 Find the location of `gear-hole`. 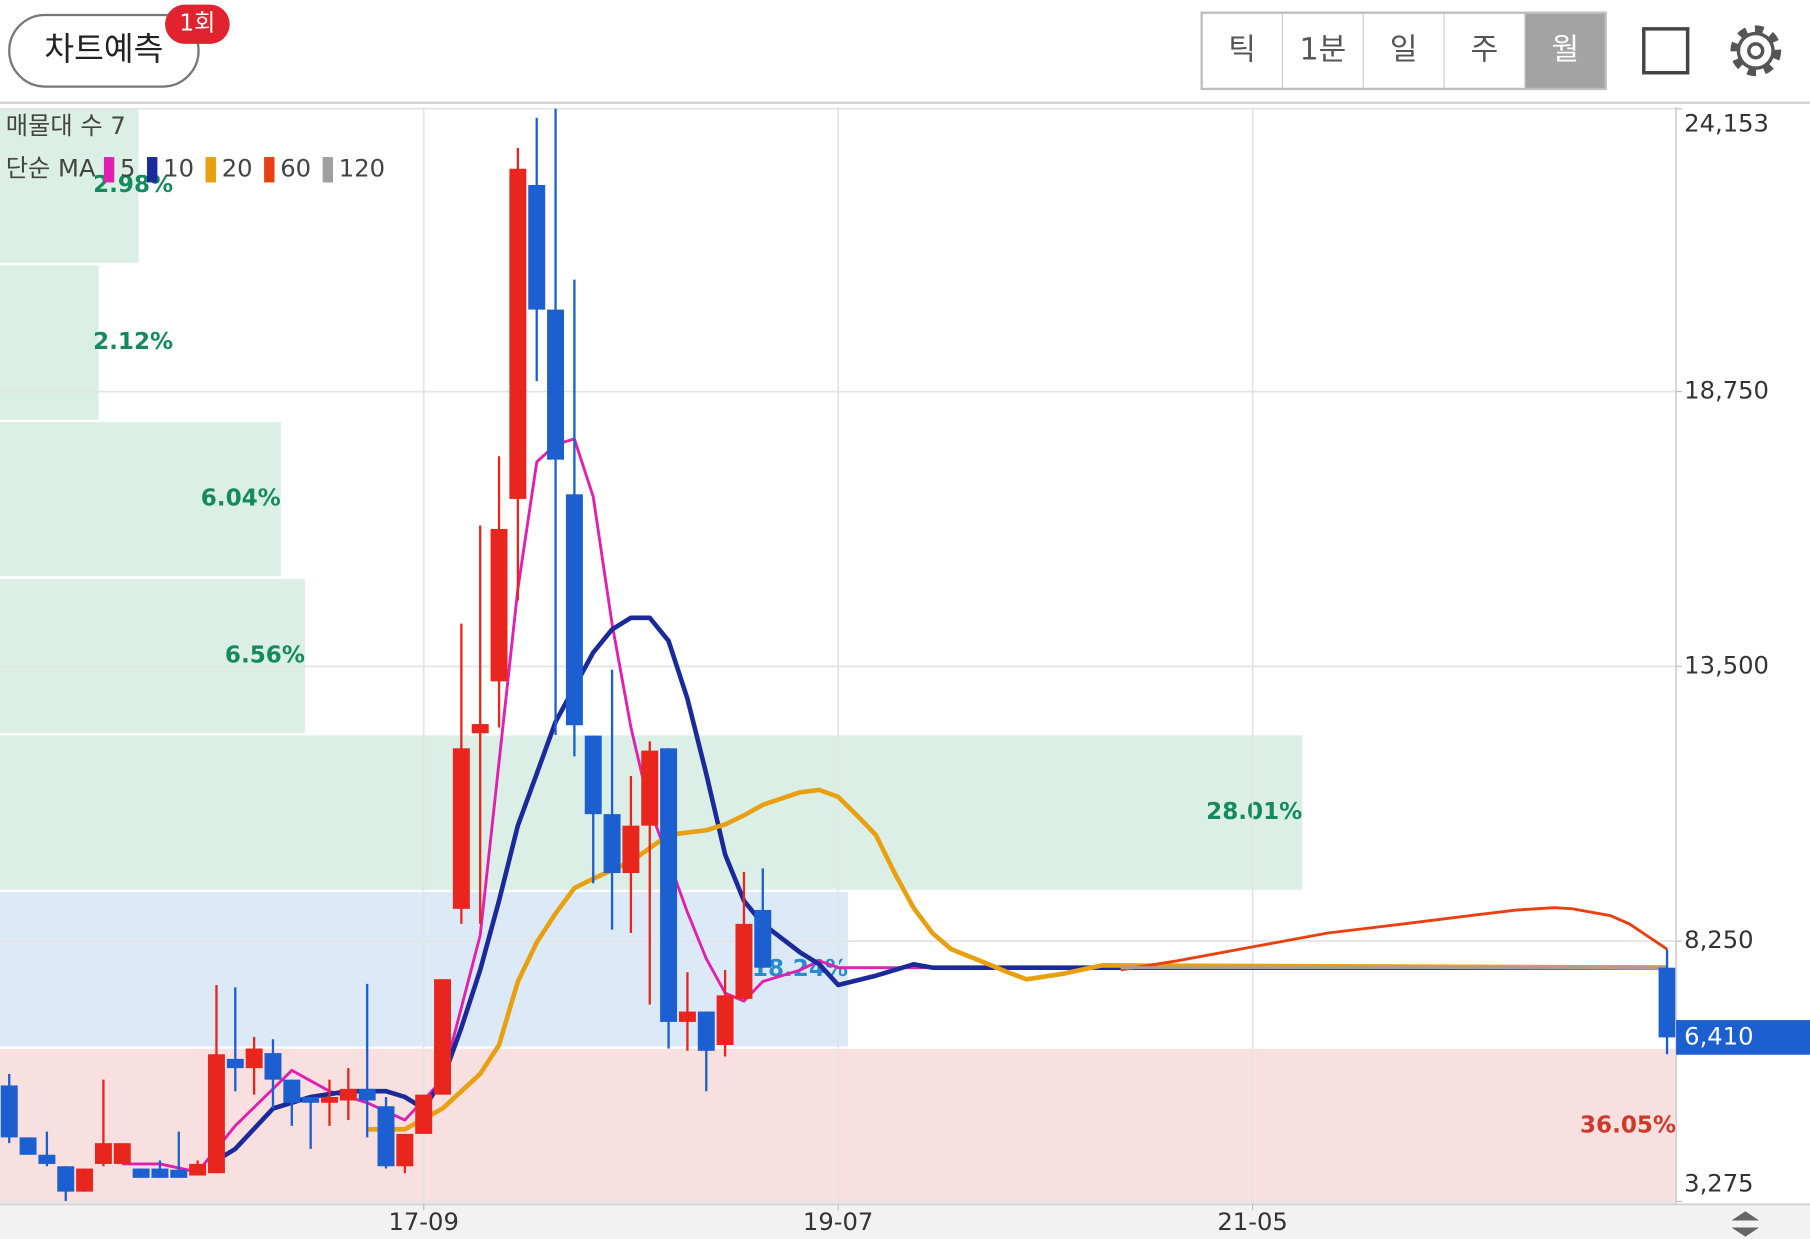

gear-hole is located at coordinates (1756, 51).